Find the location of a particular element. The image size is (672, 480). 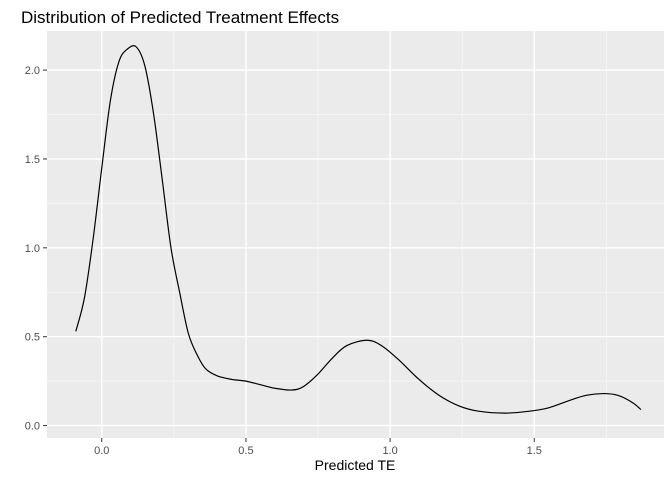

x-tick-label: 1.0 is located at coordinates (389, 451).